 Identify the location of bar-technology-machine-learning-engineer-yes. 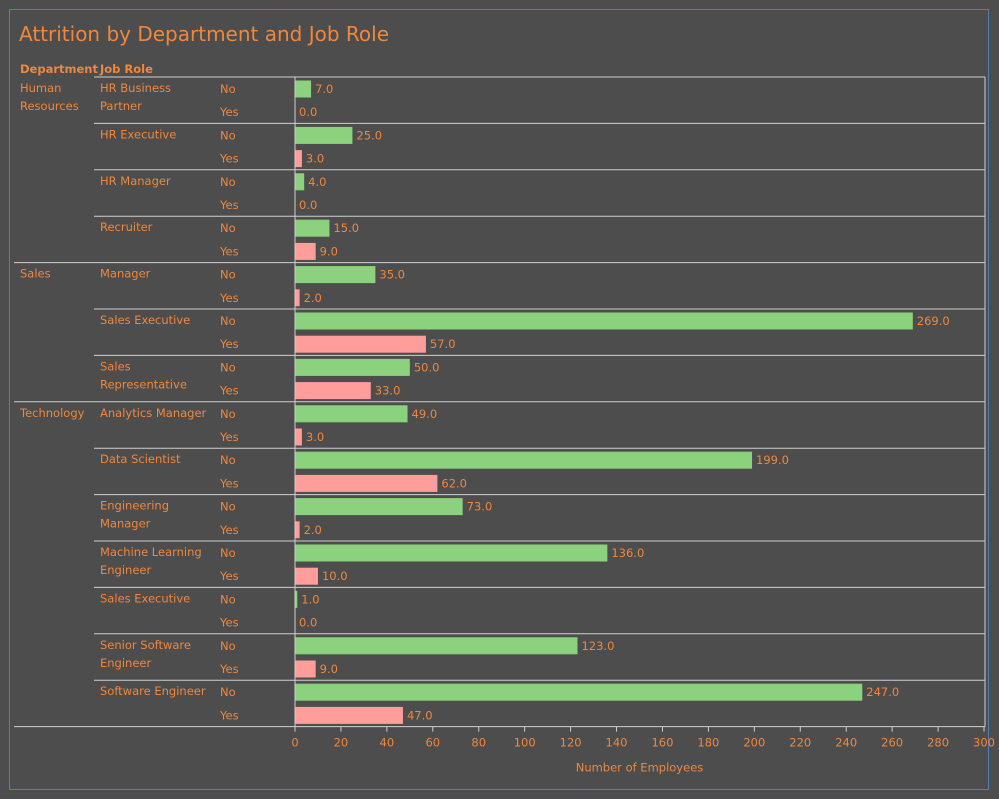
(306, 576).